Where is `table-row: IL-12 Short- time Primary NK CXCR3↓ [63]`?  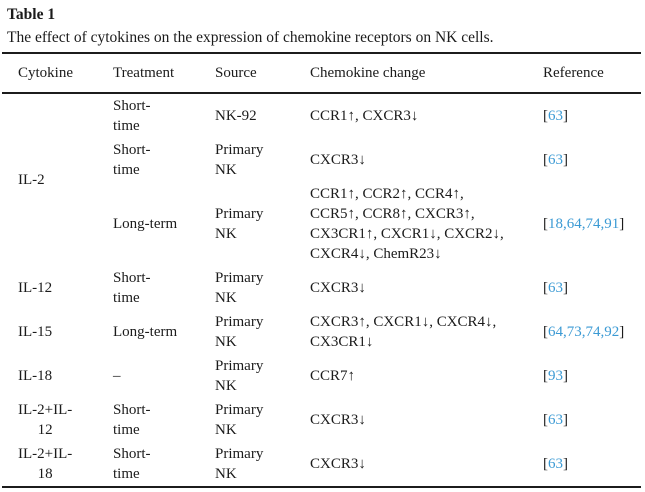
table-row: IL-12 Short- time Primary NK CXCR3↓ [63] is located at coordinates (321, 288).